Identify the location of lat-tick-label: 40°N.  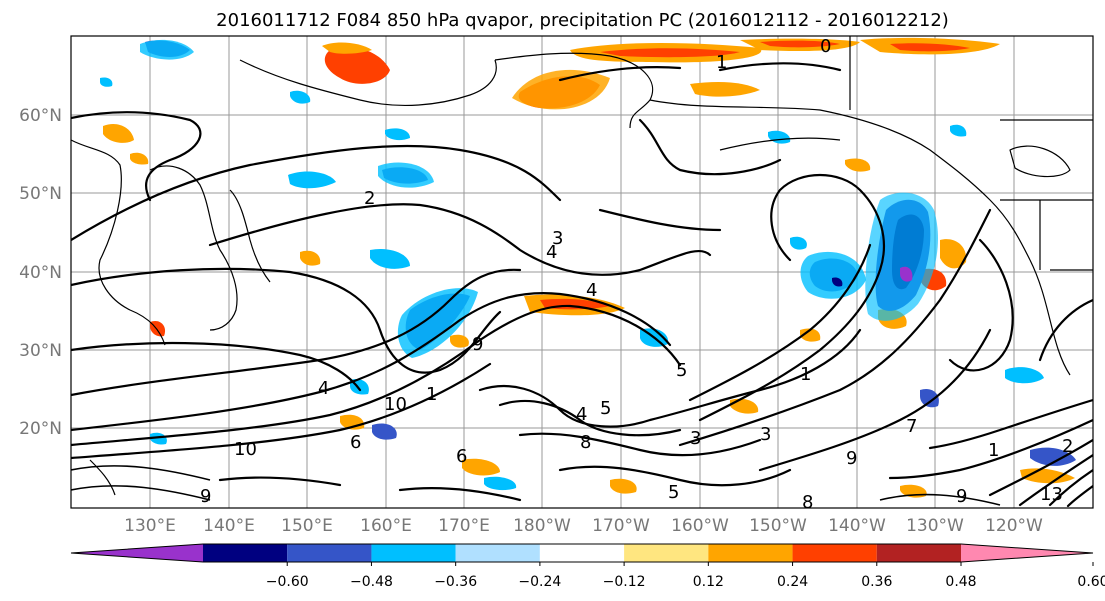
(40, 273).